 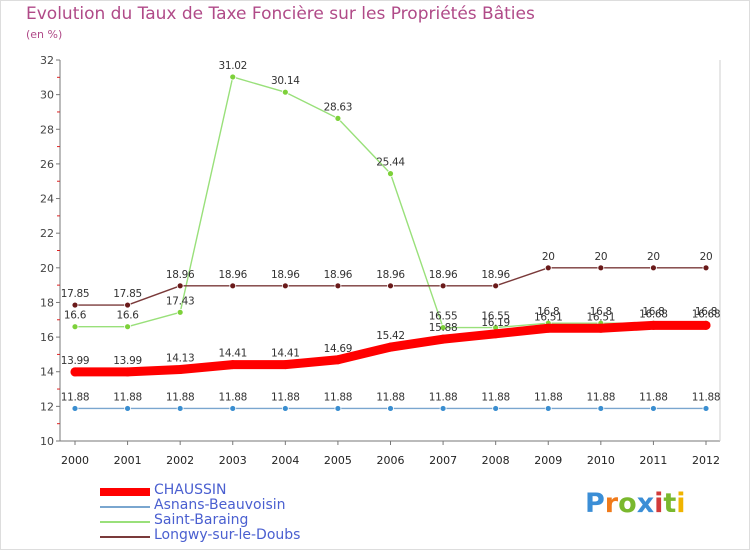 What do you see at coordinates (670, 503) in the screenshot?
I see `logo-letter: t` at bounding box center [670, 503].